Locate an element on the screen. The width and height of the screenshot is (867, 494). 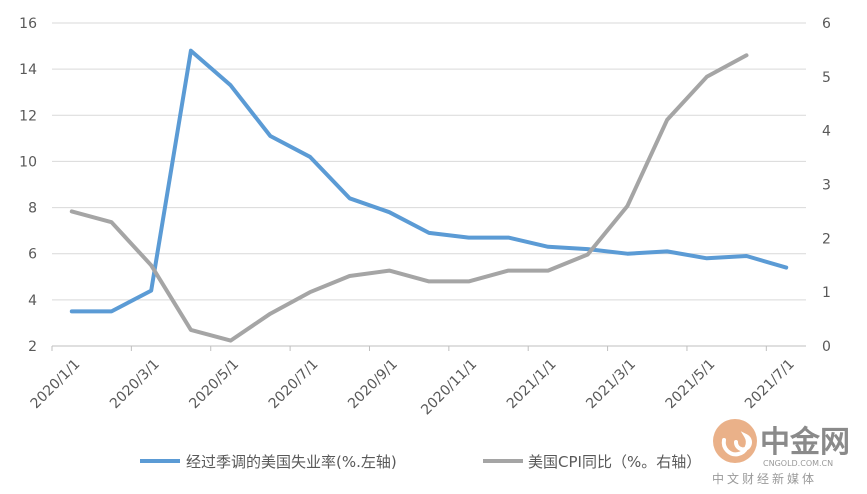
legend-label: 美国CPI同比（%。右轴） is located at coordinates (614, 462).